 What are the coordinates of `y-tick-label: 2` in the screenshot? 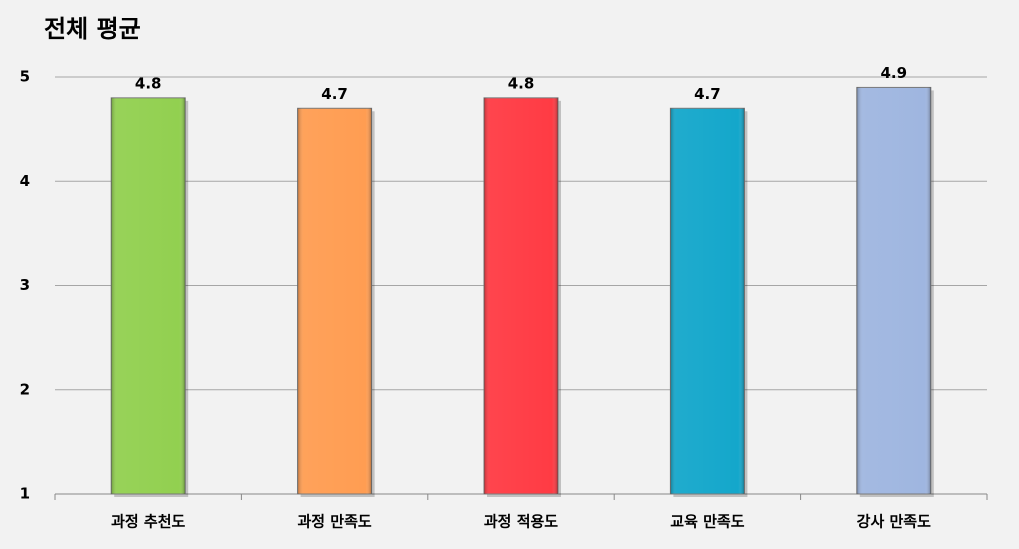 It's located at (25, 389).